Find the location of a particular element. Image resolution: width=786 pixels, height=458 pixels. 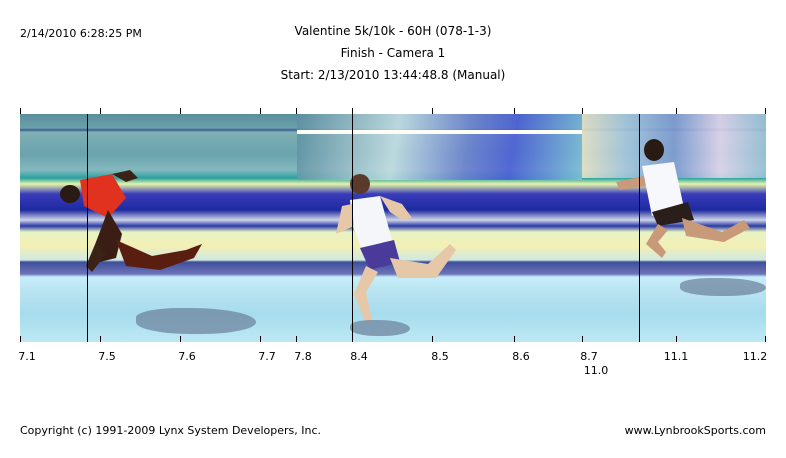

time-label: 11.1 is located at coordinates (676, 356).